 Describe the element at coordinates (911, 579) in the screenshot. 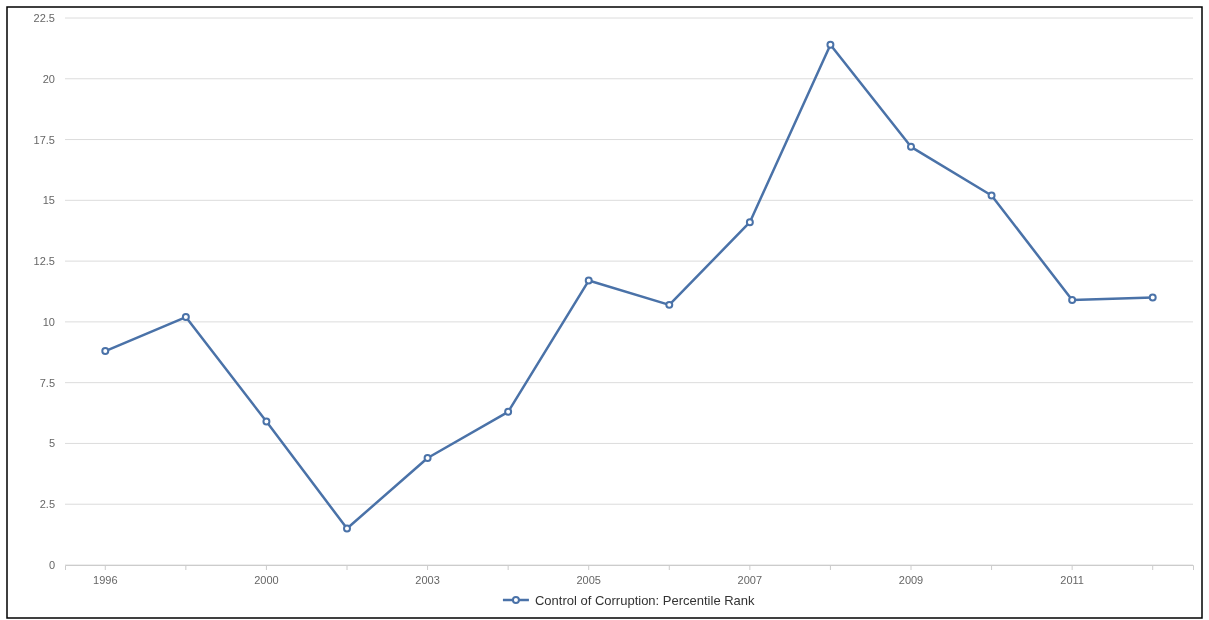

I see `x-tick-label: 2009` at that location.